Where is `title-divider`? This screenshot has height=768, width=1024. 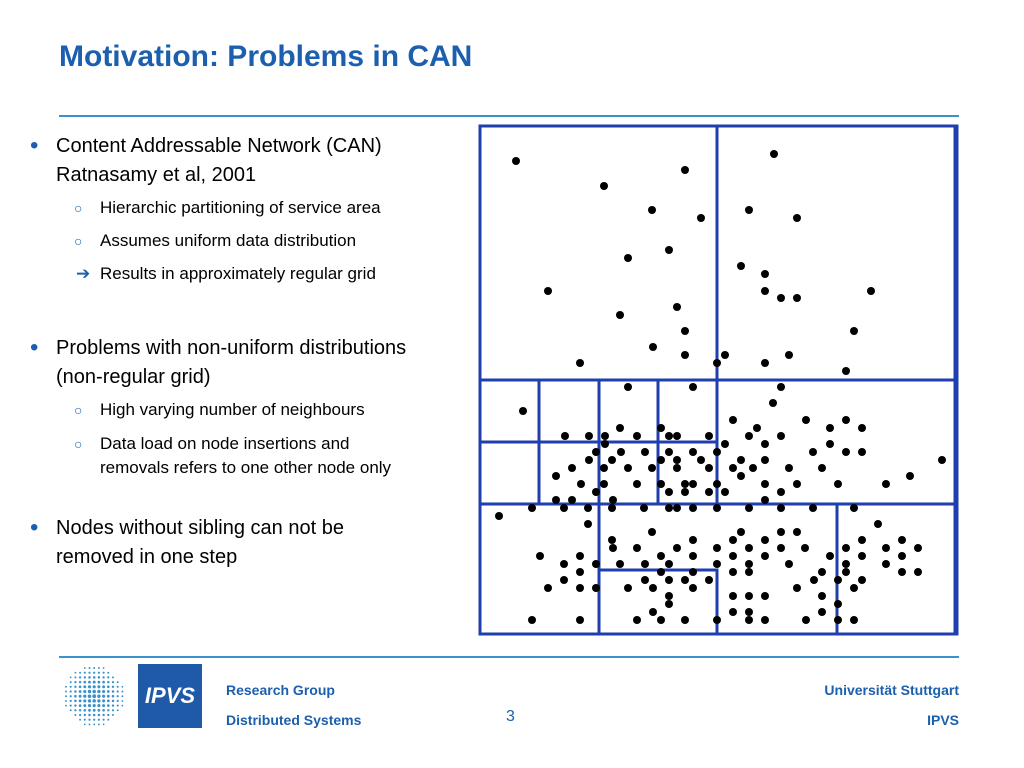 title-divider is located at coordinates (509, 116).